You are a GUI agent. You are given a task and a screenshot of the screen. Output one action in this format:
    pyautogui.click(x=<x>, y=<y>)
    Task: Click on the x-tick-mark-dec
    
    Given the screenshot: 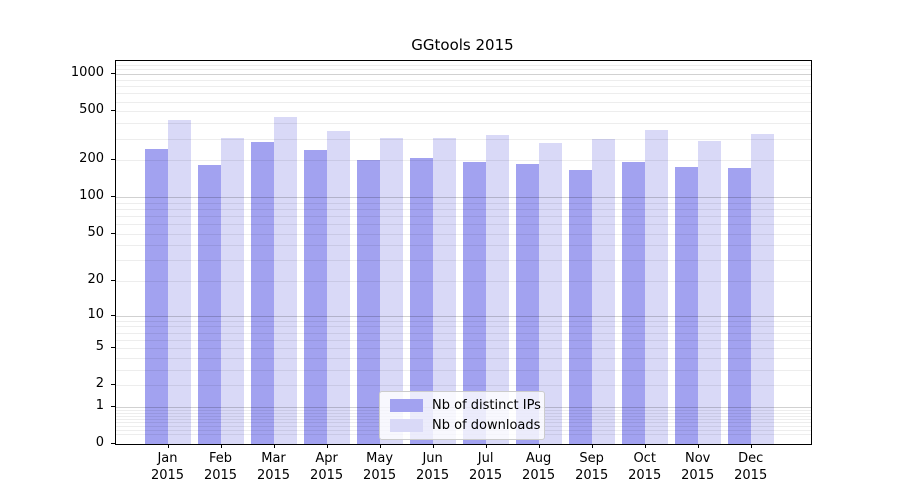 What is the action you would take?
    pyautogui.click(x=751, y=446)
    